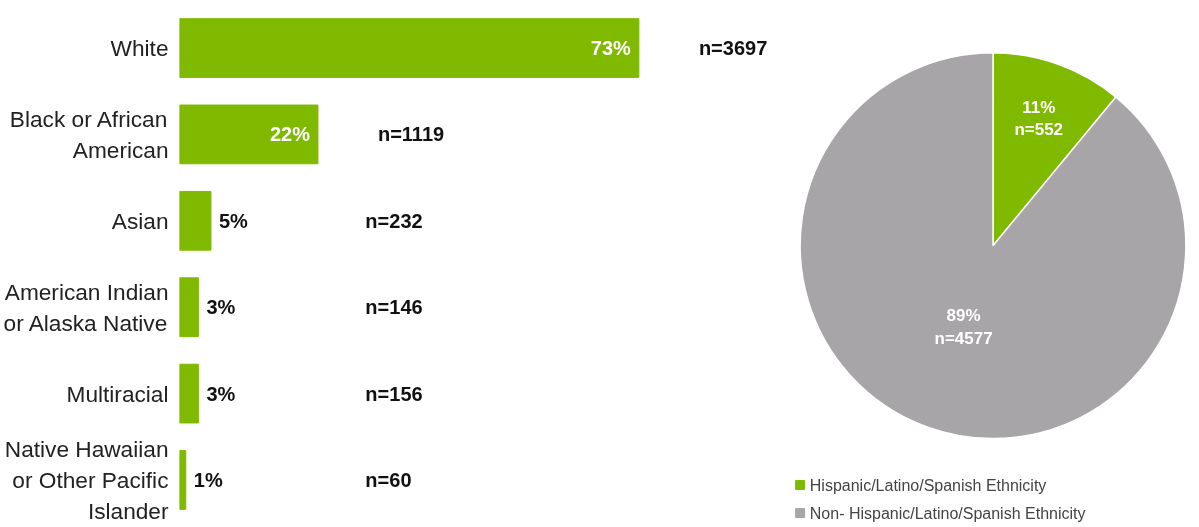 The width and height of the screenshot is (1199, 527). What do you see at coordinates (394, 307) in the screenshot?
I see `annotation: n=146` at bounding box center [394, 307].